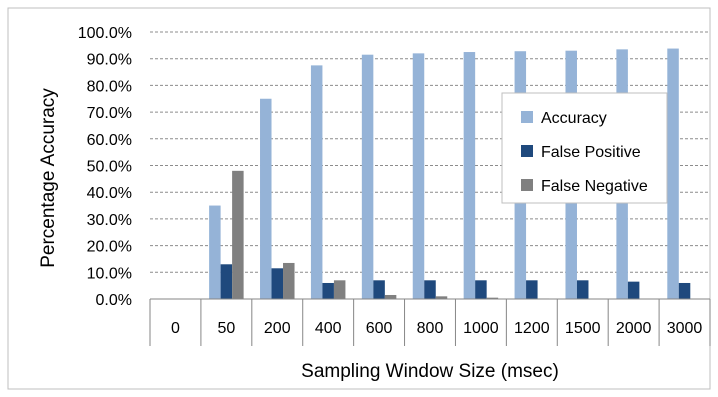 This screenshot has width=718, height=397. What do you see at coordinates (685, 328) in the screenshot?
I see `x-tick-label: 3000` at bounding box center [685, 328].